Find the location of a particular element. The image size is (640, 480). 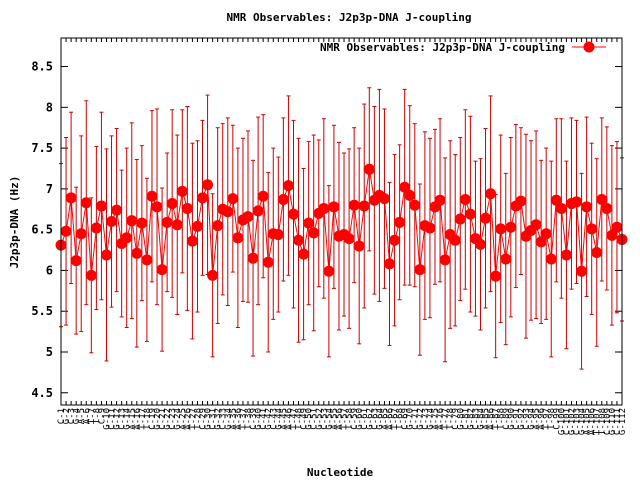

x-tick-label: C-61 is located at coordinates (365, 419).